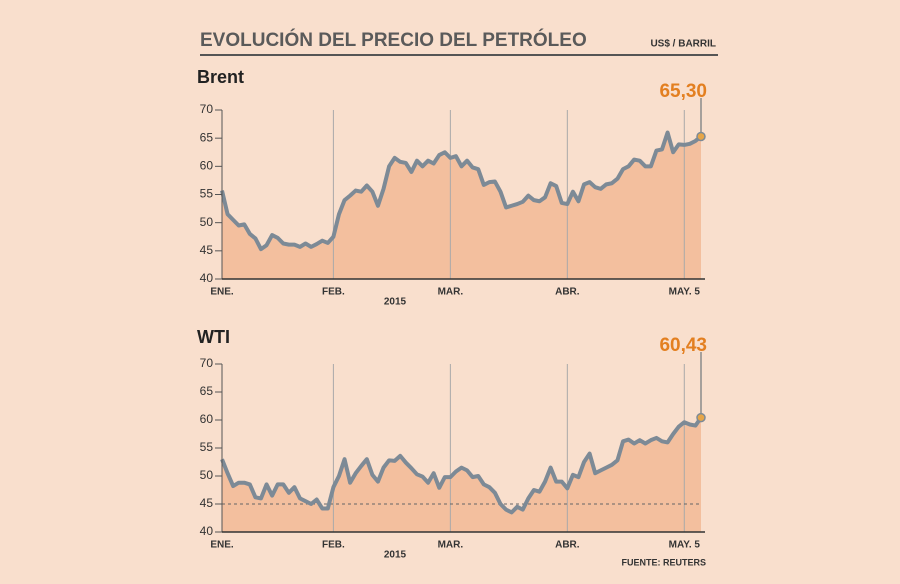  I want to click on unit: US$ / BARRIL, so click(683, 44).